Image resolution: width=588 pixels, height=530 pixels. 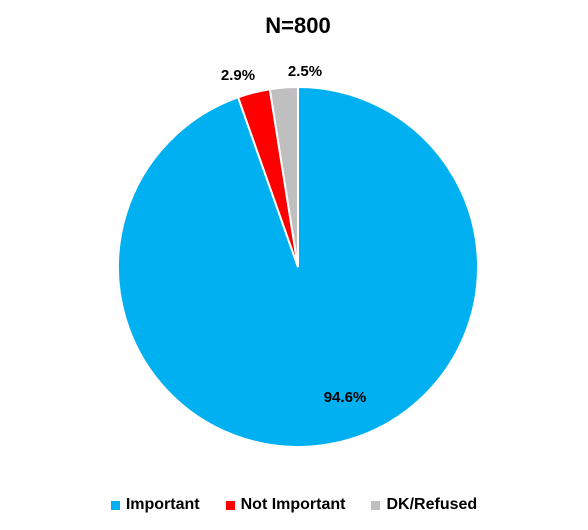 What do you see at coordinates (283, 176) in the screenshot?
I see `pie-slice-dk-refused` at bounding box center [283, 176].